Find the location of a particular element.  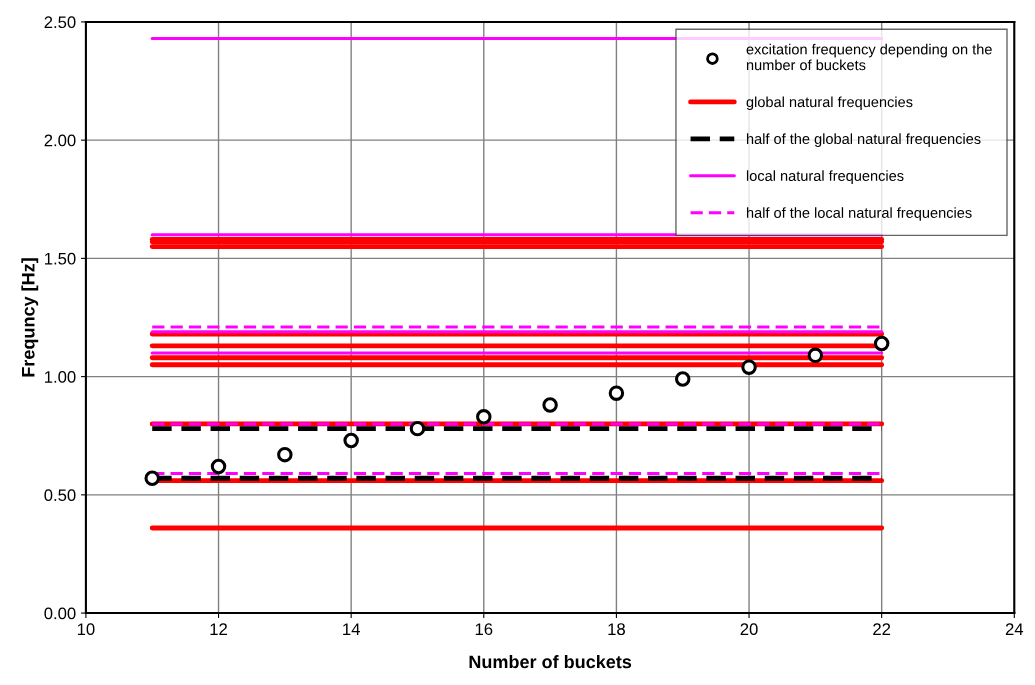

legend-label: half of the global natural frequencies is located at coordinates (863, 140).